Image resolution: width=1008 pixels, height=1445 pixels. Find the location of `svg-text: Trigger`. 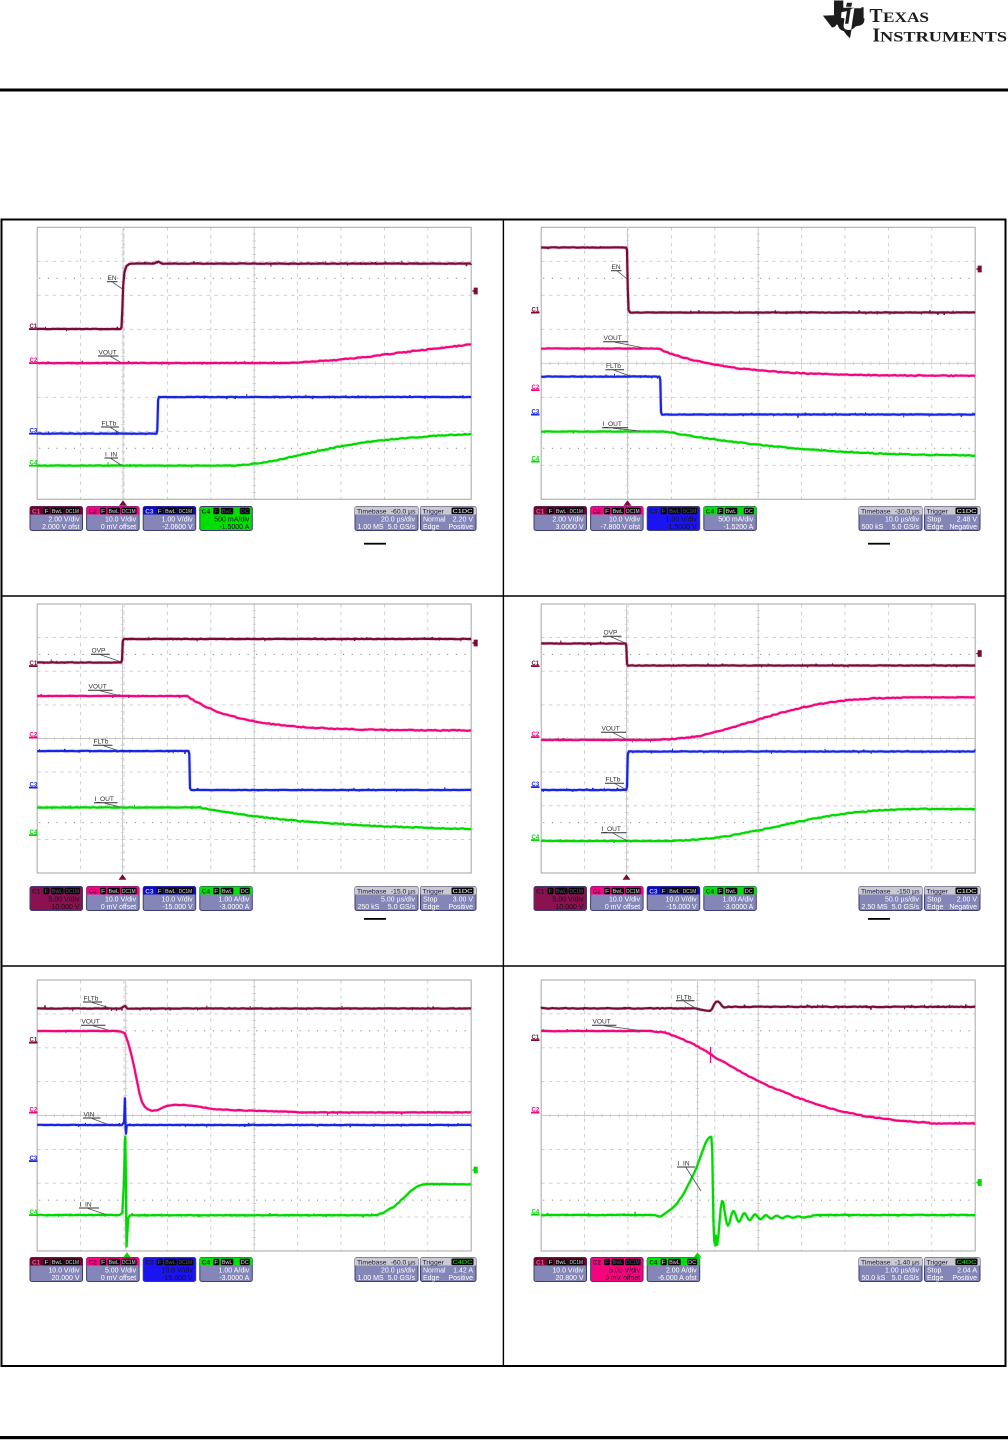

svg-text: Trigger is located at coordinates (938, 1262).